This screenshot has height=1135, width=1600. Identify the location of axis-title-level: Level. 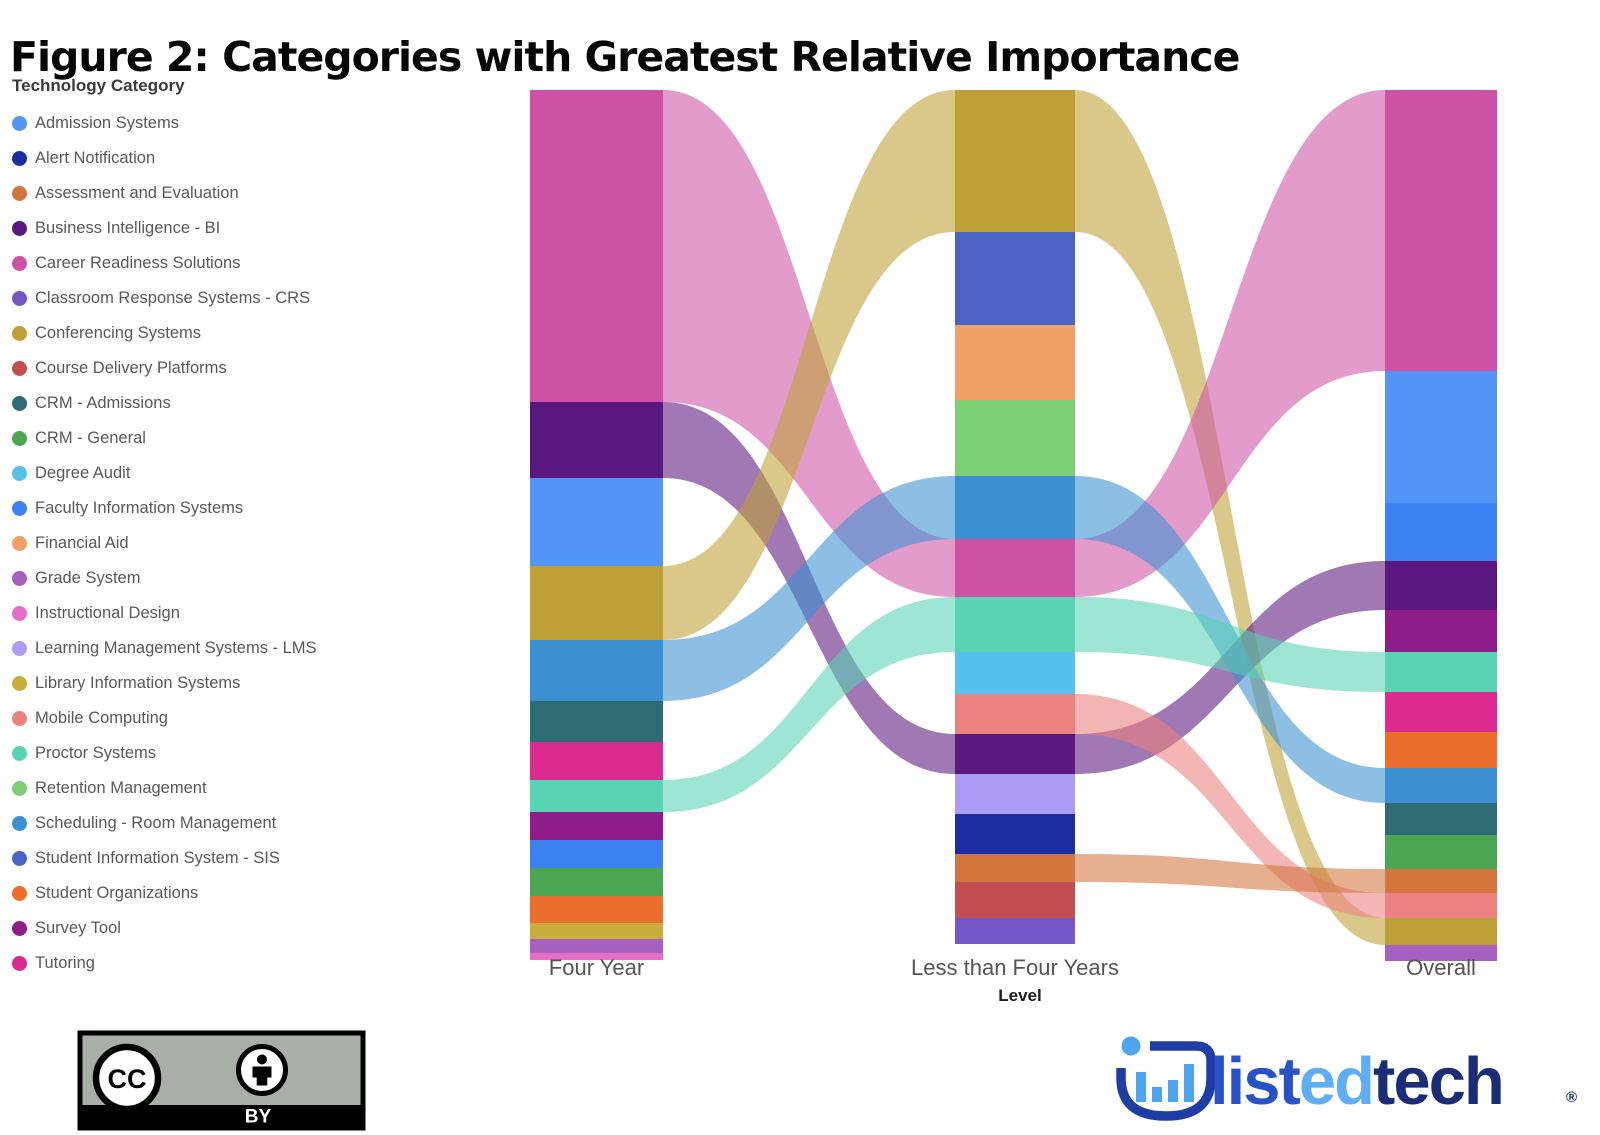
(1019, 995).